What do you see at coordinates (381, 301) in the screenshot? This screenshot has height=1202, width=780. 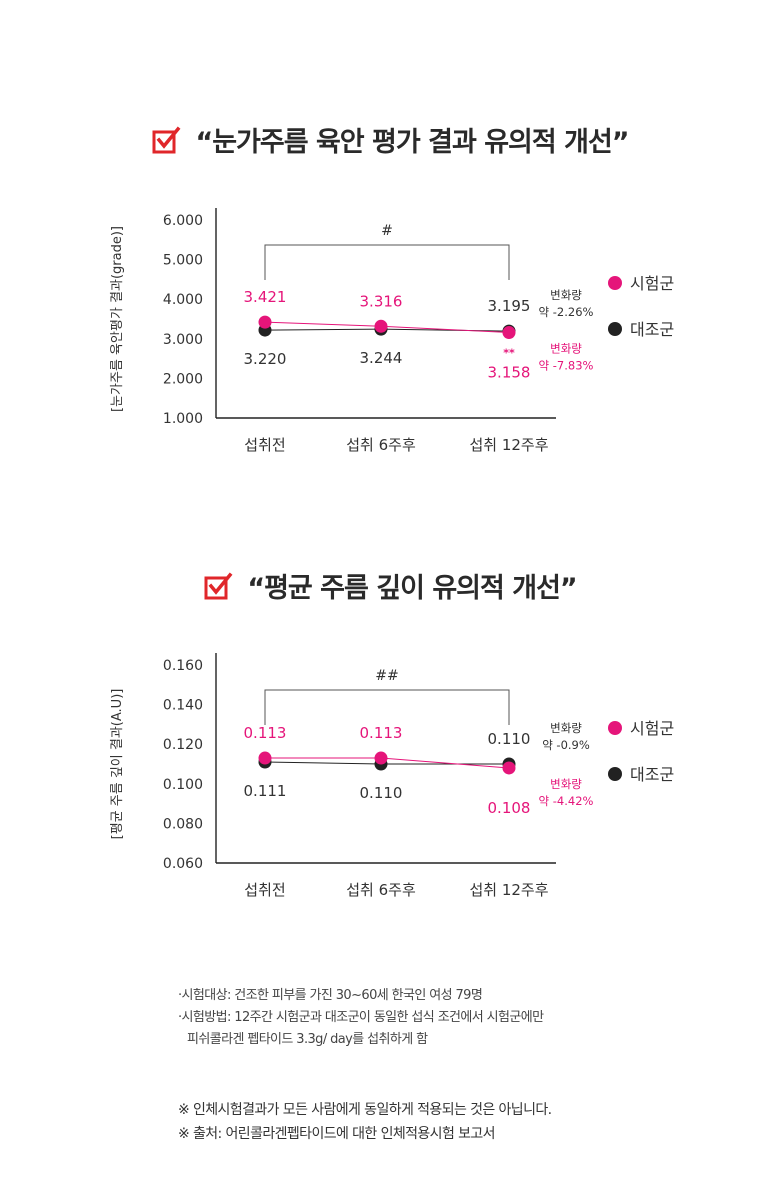 I see `test-data-label: 3.316` at bounding box center [381, 301].